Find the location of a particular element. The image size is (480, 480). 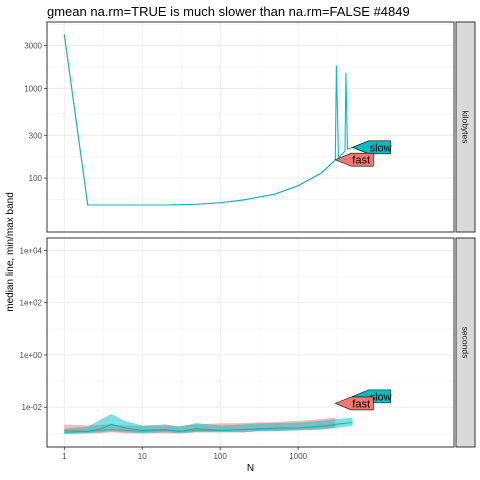

y-tick-label: 1e-02 is located at coordinates (32, 407).